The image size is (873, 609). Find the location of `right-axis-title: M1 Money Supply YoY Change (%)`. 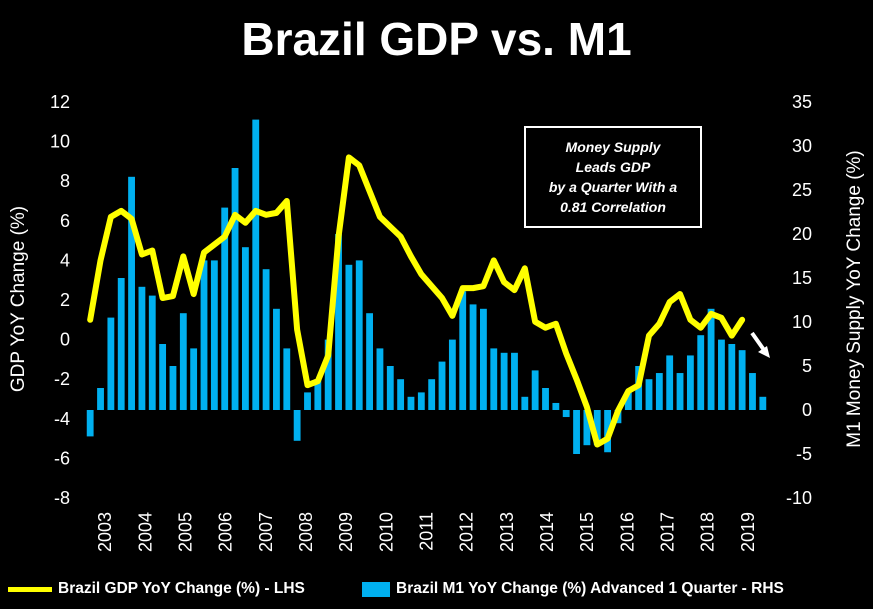

right-axis-title: M1 Money Supply YoY Change (%) is located at coordinates (854, 299).